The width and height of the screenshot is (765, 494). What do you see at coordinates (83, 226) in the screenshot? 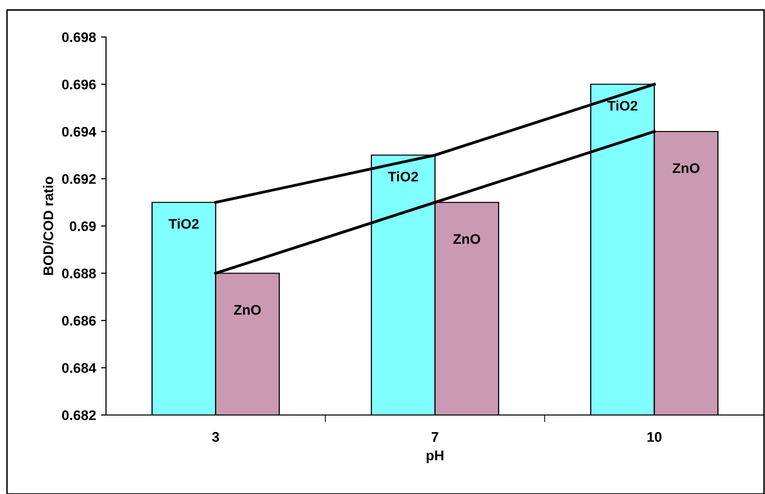
I see `y-tick-label: 0.69` at bounding box center [83, 226].